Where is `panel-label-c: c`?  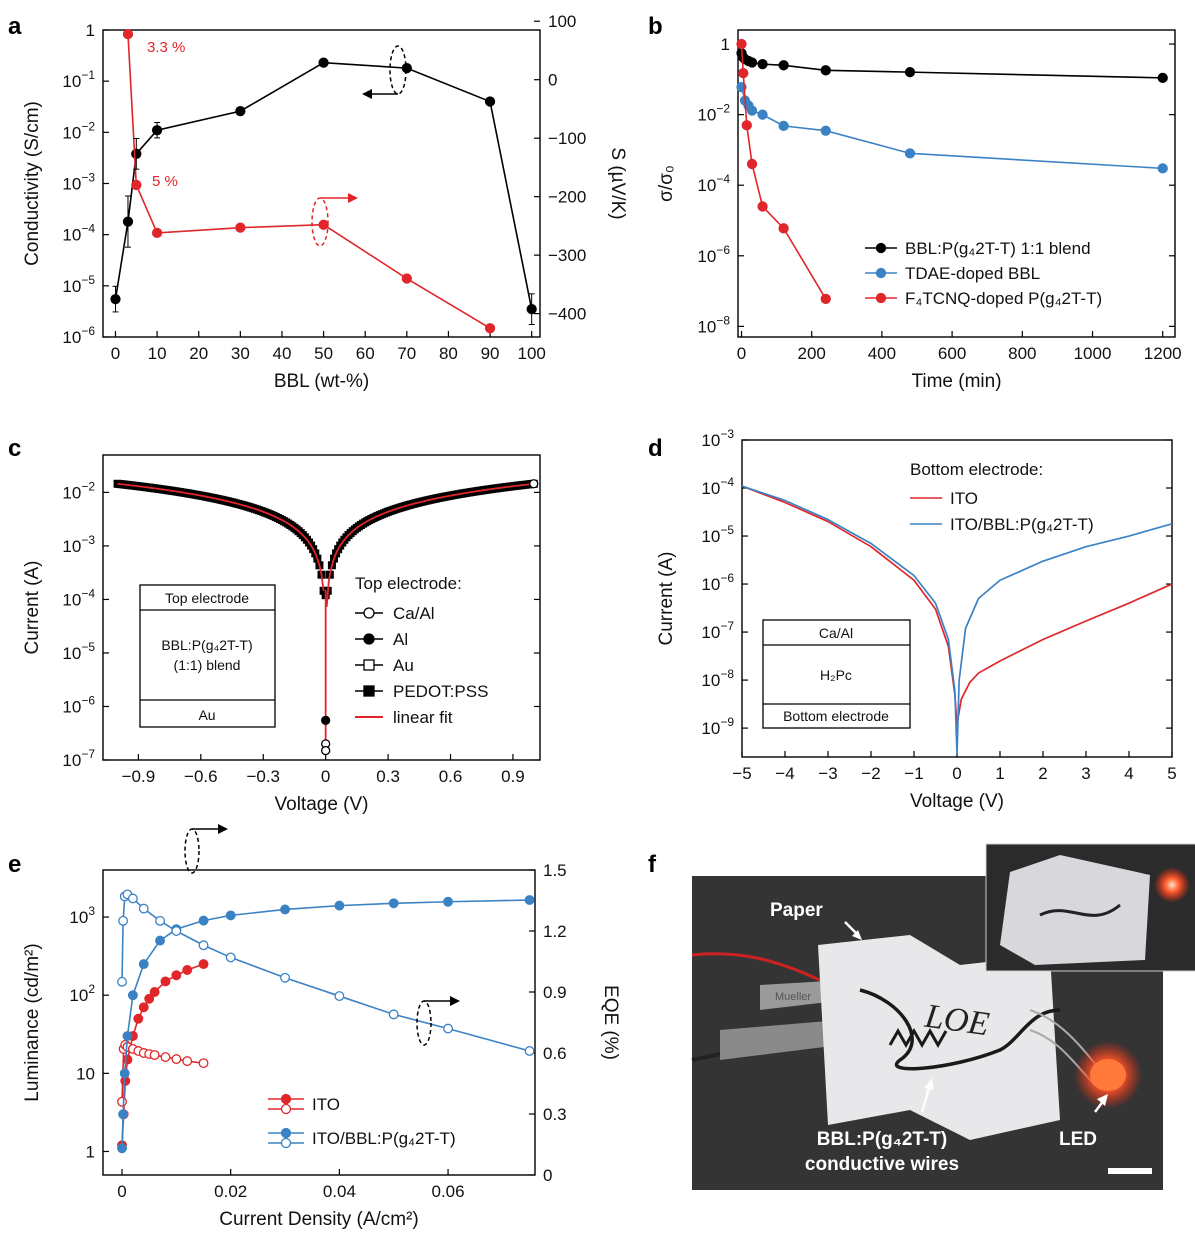
panel-label-c: c is located at coordinates (14, 448).